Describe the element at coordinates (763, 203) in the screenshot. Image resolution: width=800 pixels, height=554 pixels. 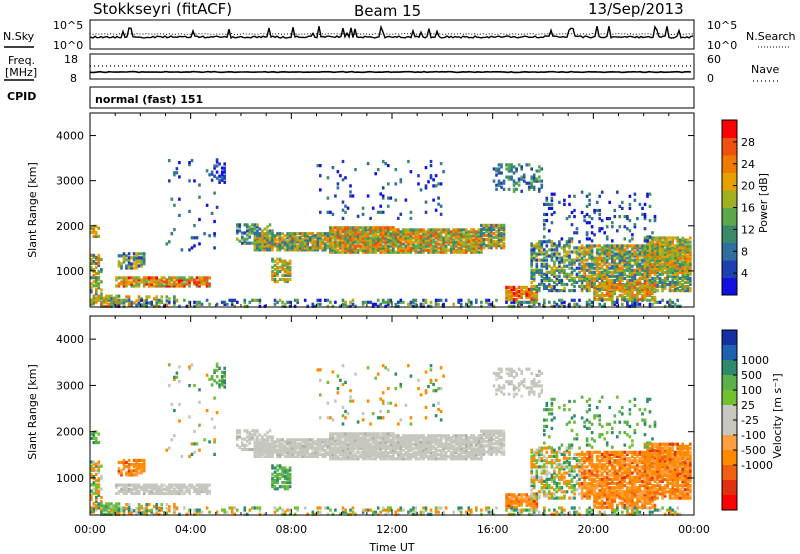
I see `power-colorbar-label: Power [dB]` at that location.